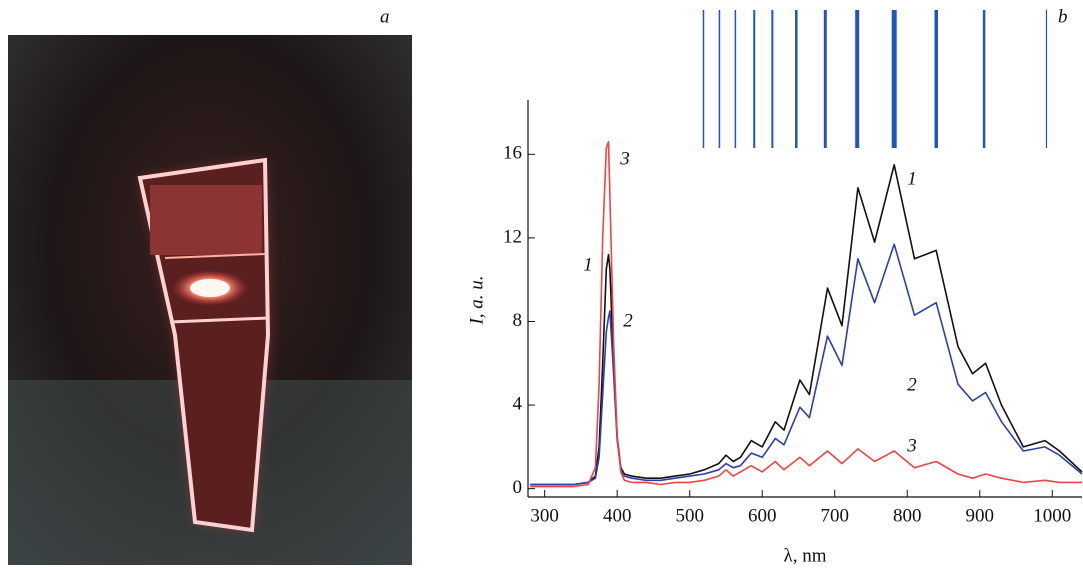  I want to click on x-tick-label: 1000, so click(1052, 515).